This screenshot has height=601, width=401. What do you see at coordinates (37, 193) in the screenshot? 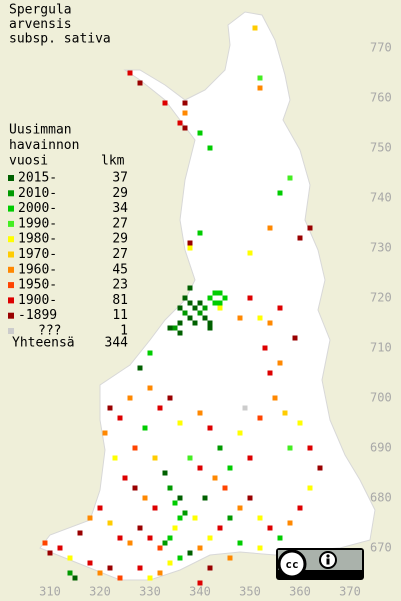
I see `legend-label: 2010-` at bounding box center [37, 193].